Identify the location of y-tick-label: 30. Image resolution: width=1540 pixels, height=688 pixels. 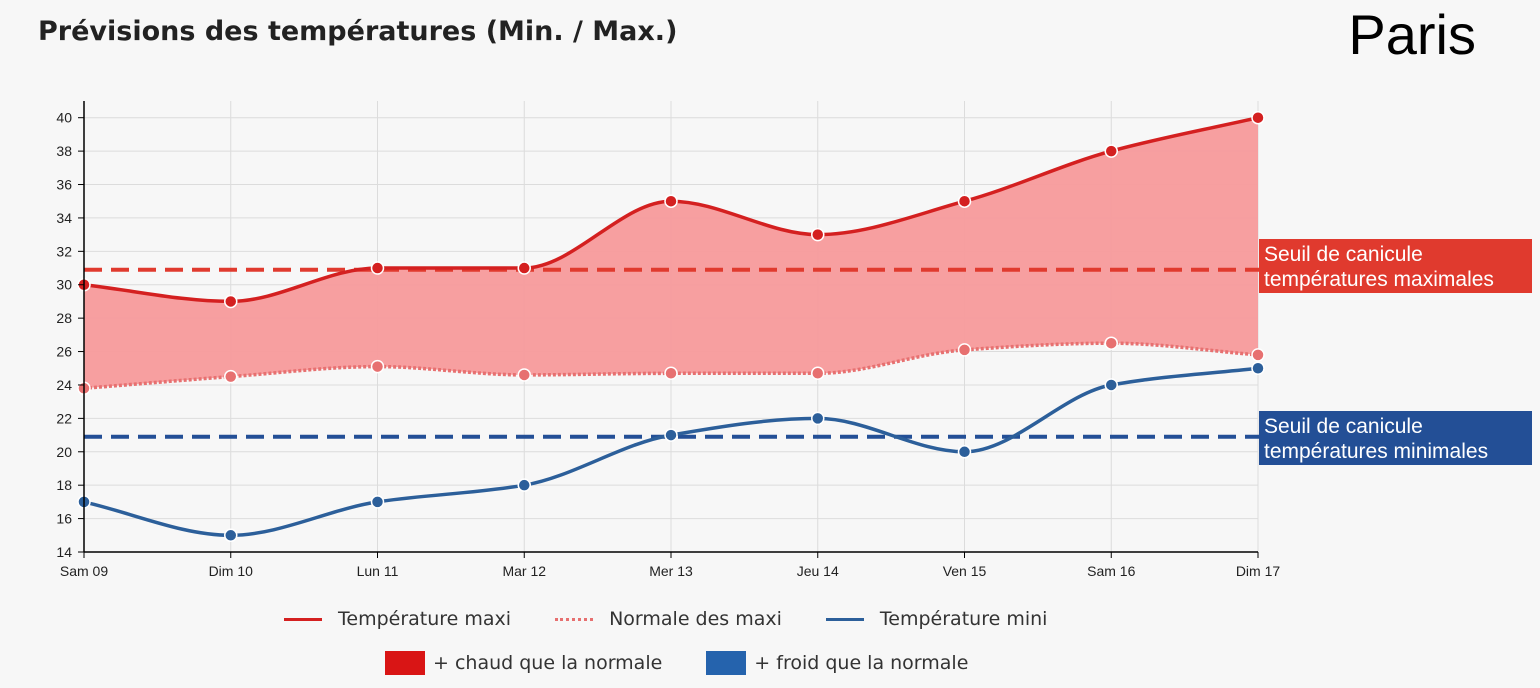
(64, 285).